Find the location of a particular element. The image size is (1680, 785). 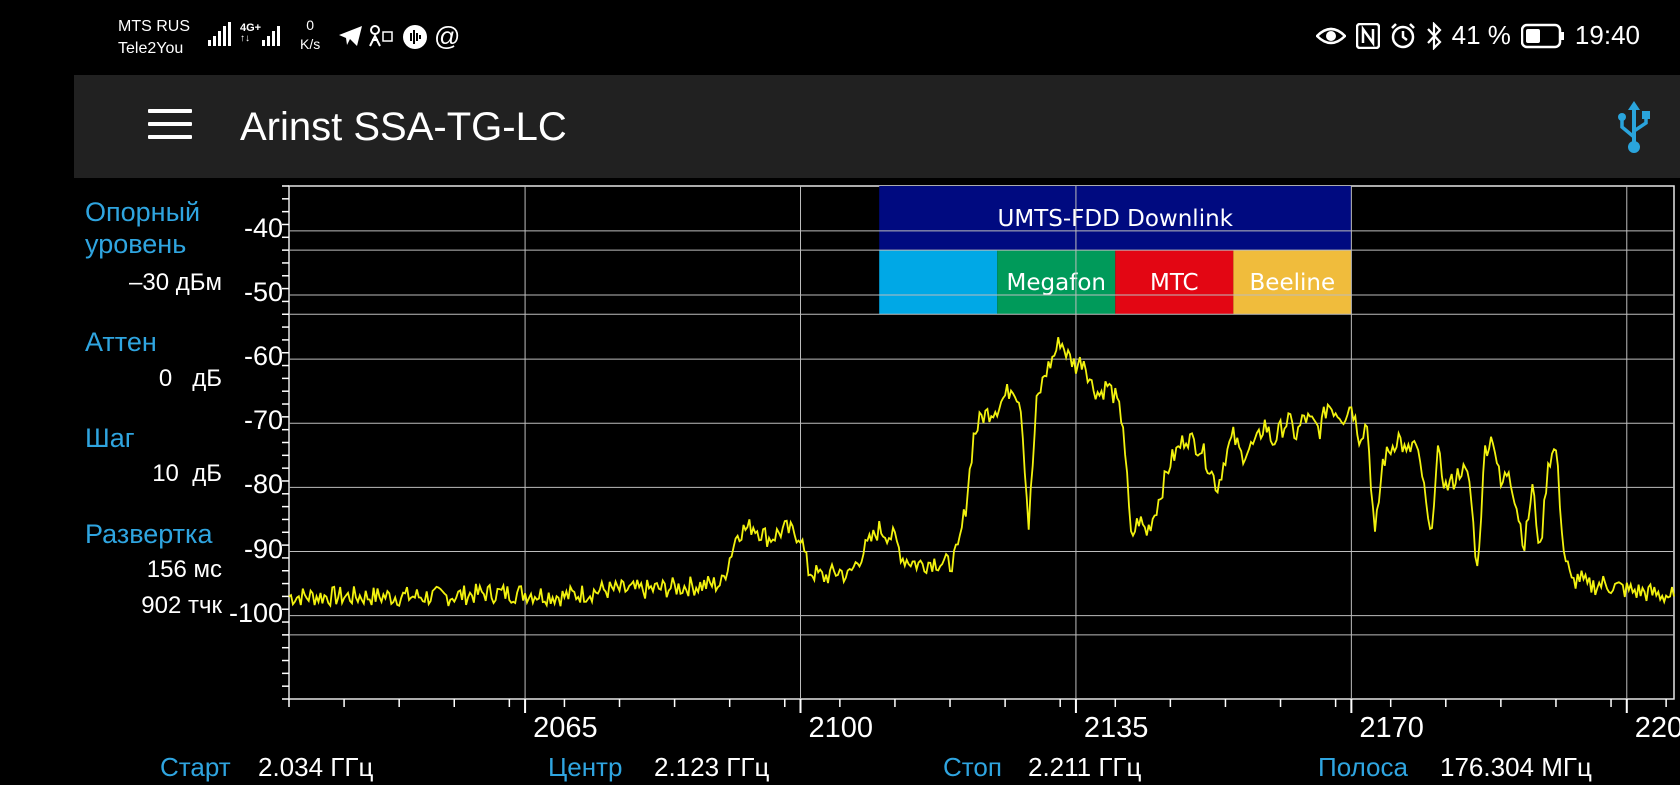

carrier-info: MTS RUS Tele2You is located at coordinates (154, 38).